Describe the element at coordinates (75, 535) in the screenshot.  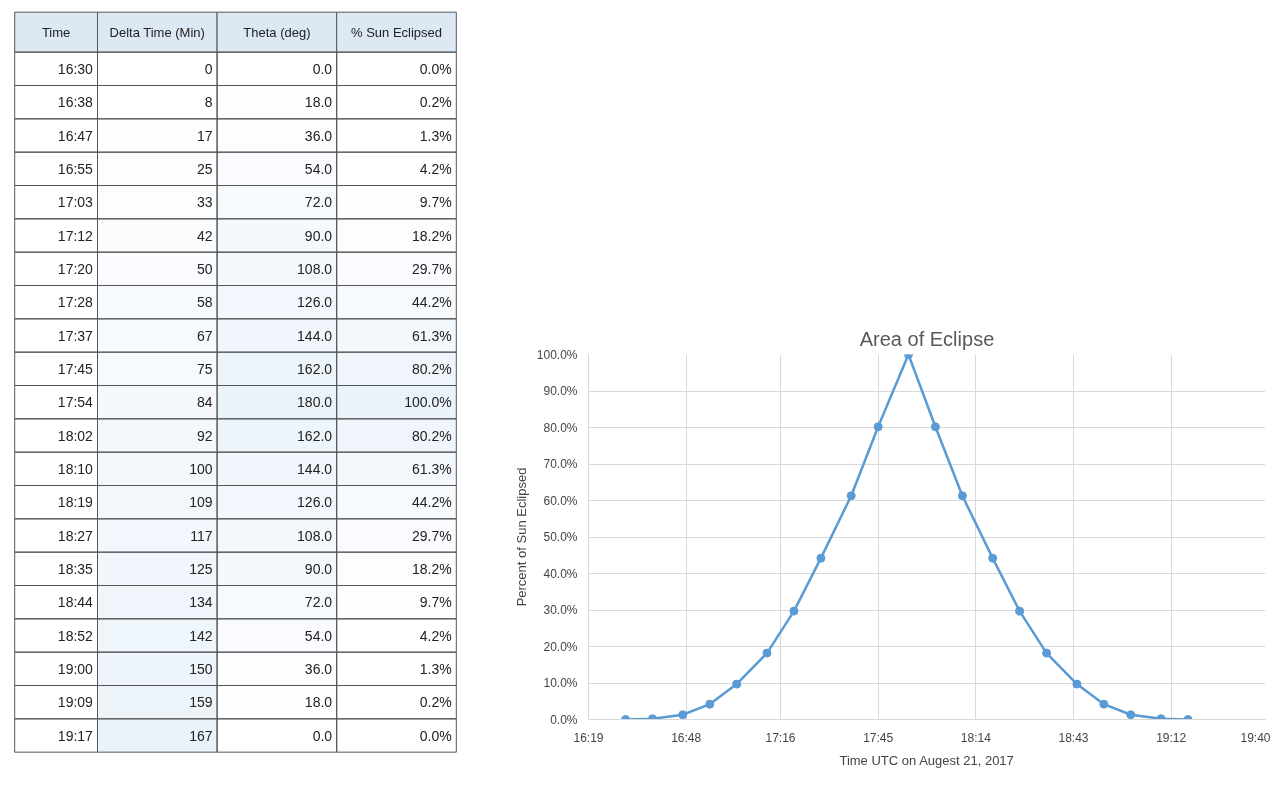
I see `y-tick-label: 18:27` at that location.